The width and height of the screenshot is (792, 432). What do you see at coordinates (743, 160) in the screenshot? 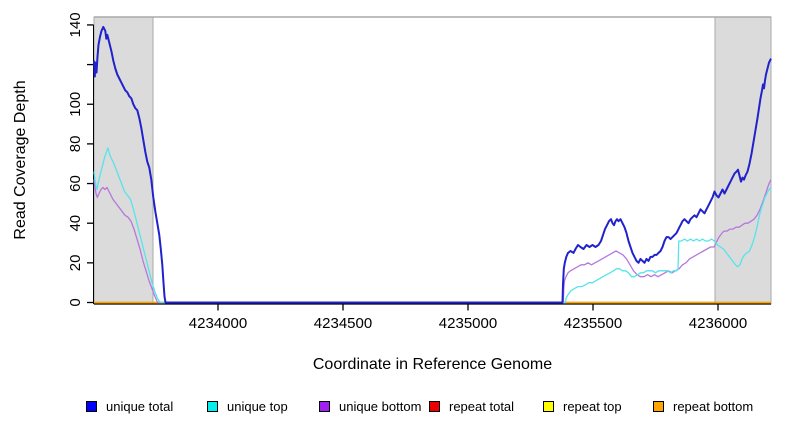
I see `shaded-region-right` at bounding box center [743, 160].